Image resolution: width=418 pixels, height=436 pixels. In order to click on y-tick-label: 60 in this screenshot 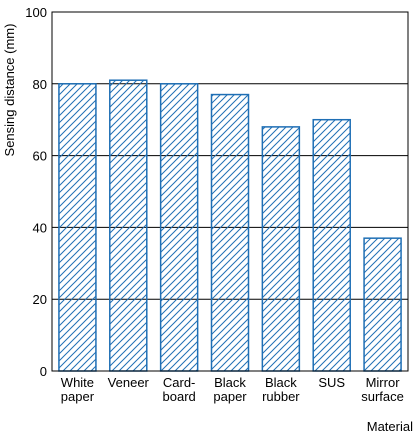, I will do `click(40, 156)`.